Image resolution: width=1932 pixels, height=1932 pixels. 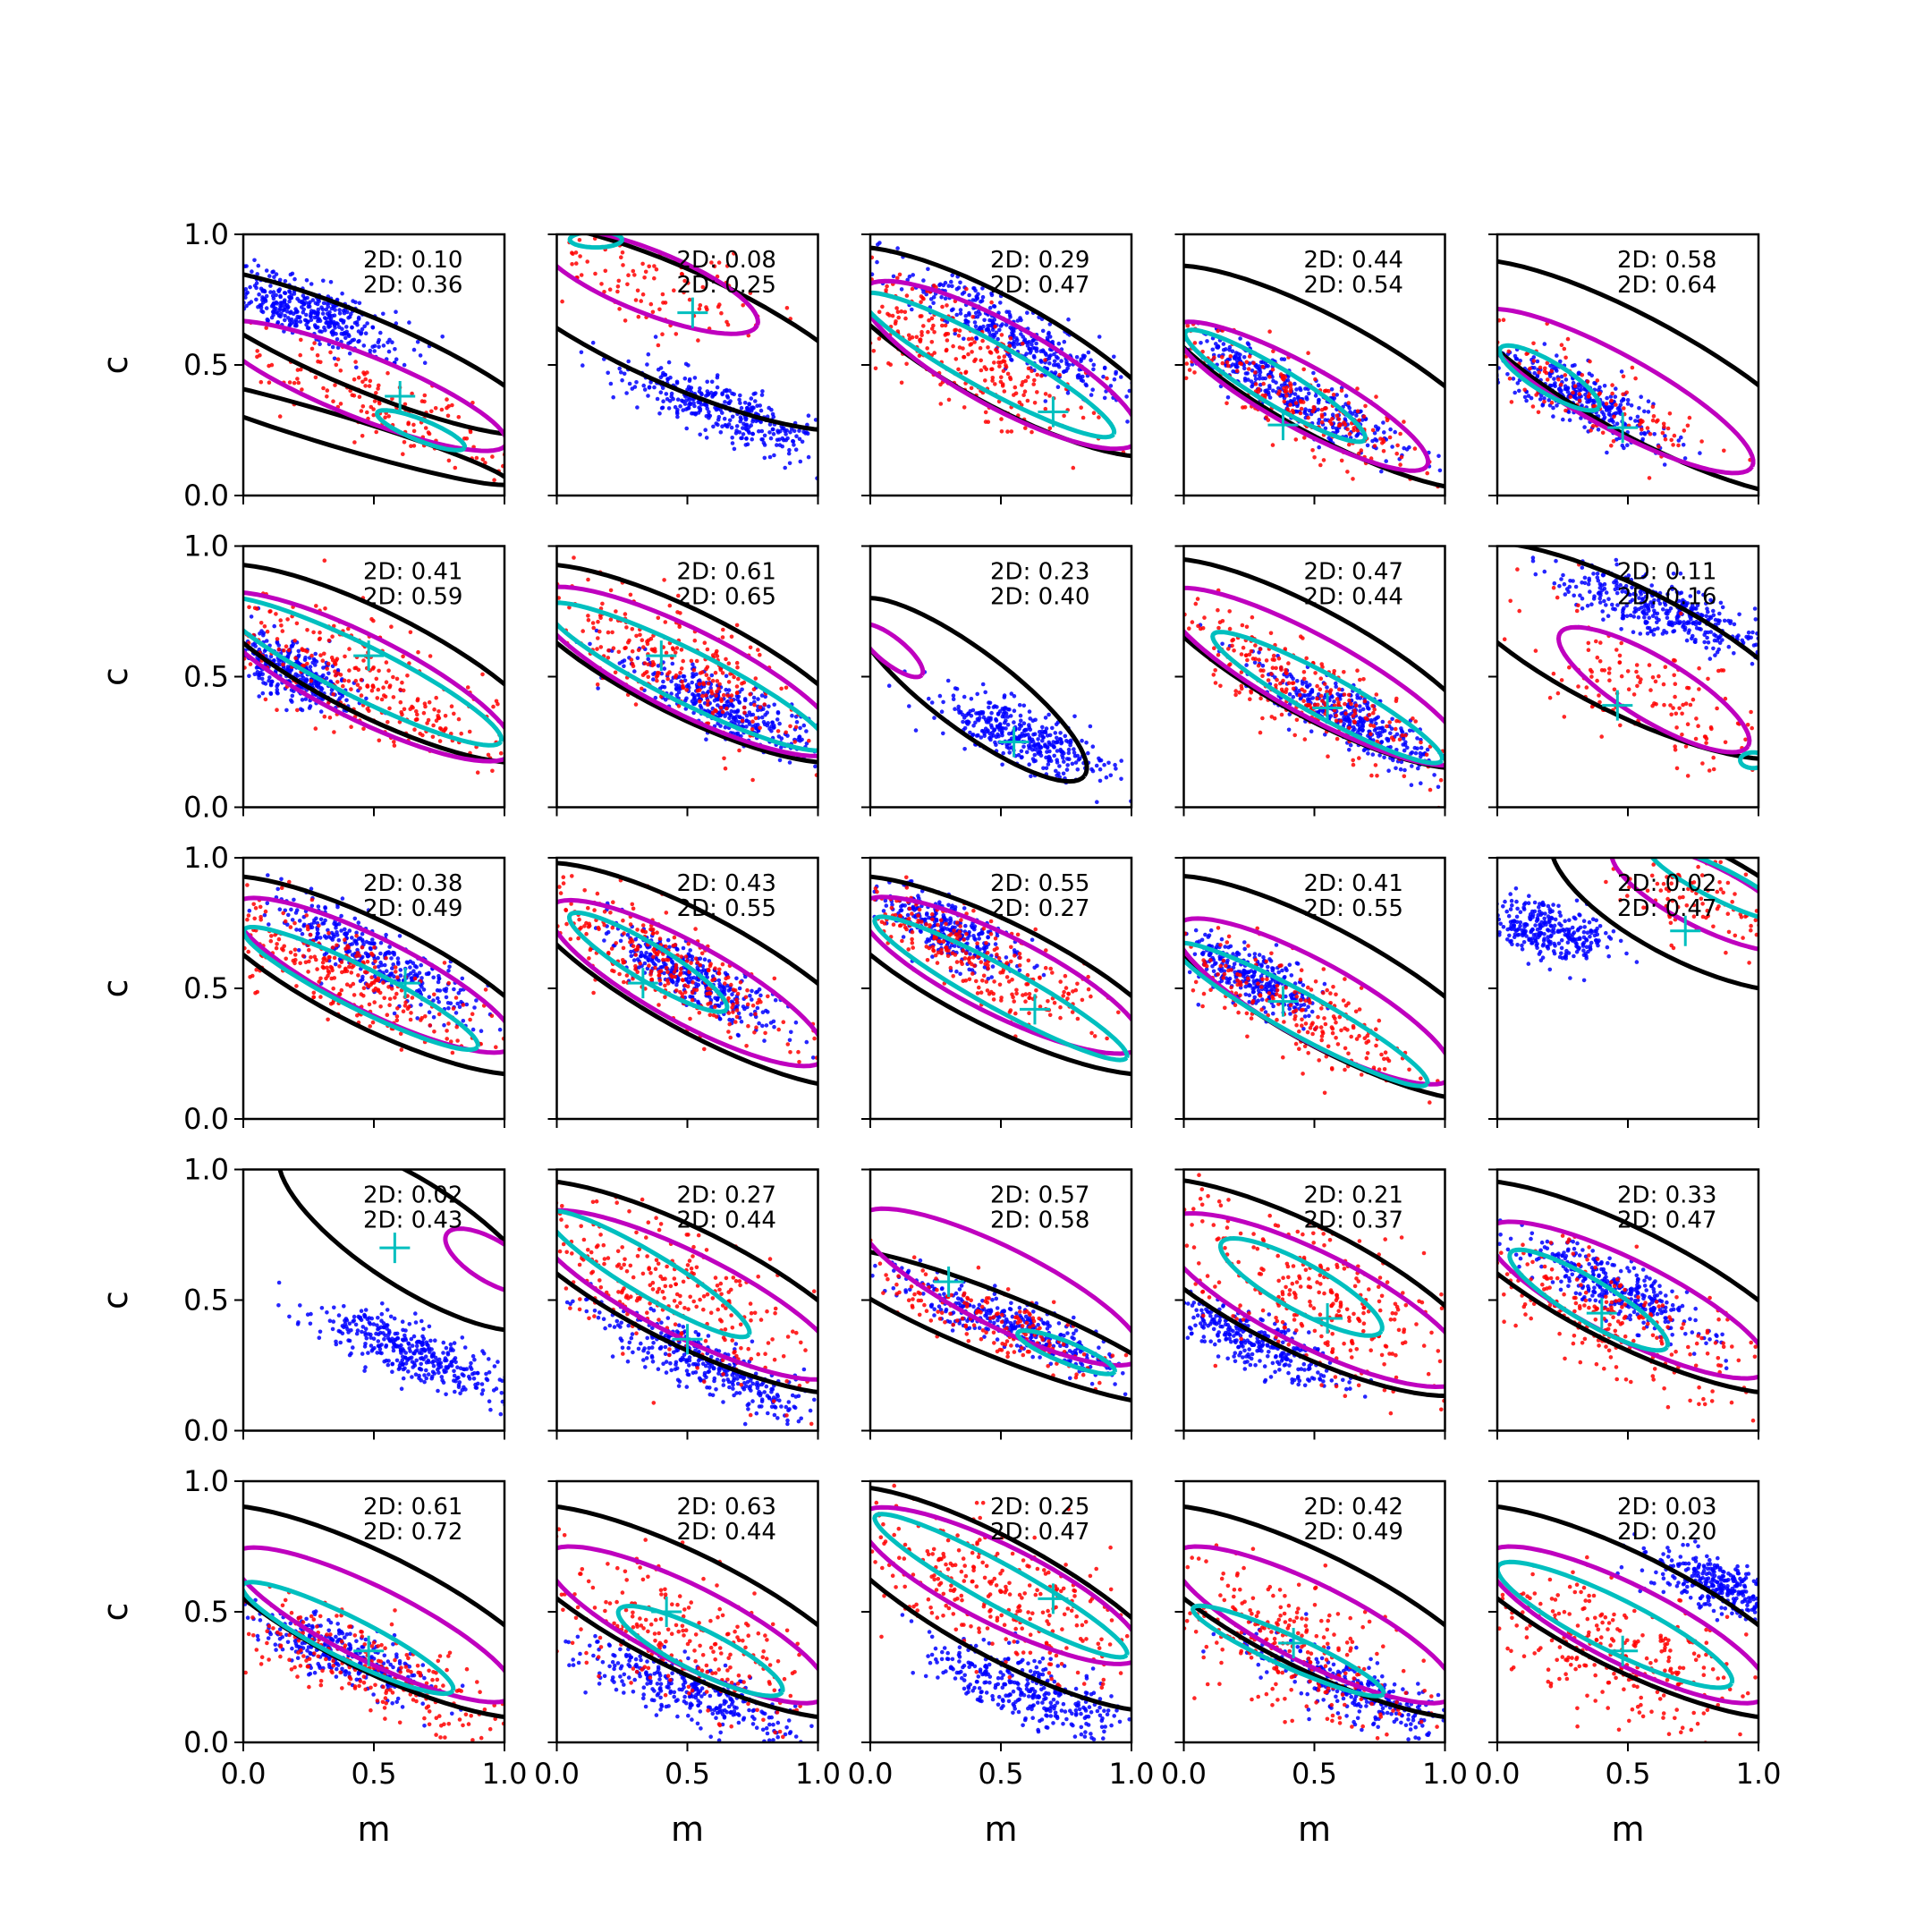 What do you see at coordinates (726, 260) in the screenshot?
I see `stat-label: 2D: 0.08` at bounding box center [726, 260].